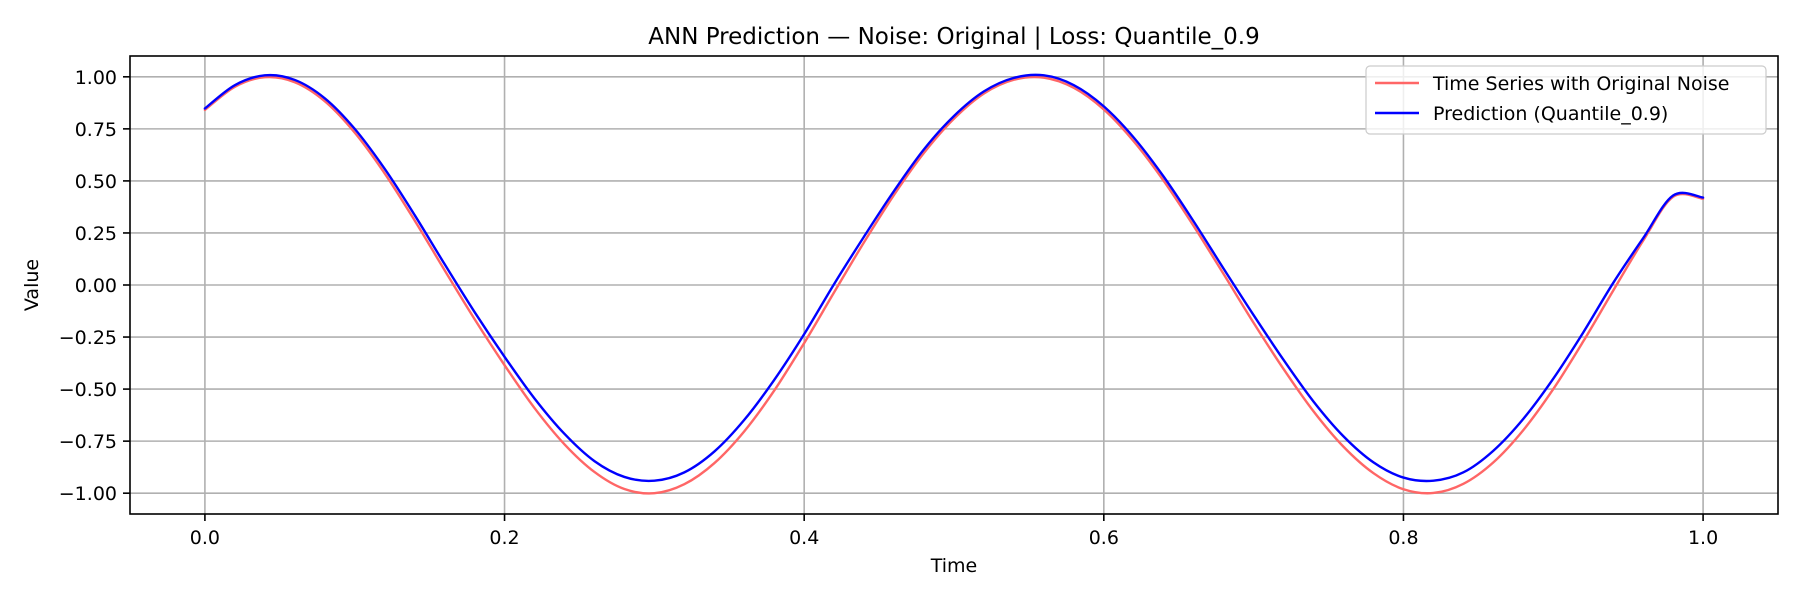  Describe the element at coordinates (1403, 538) in the screenshot. I see `x-tick-label: 0.8` at that location.